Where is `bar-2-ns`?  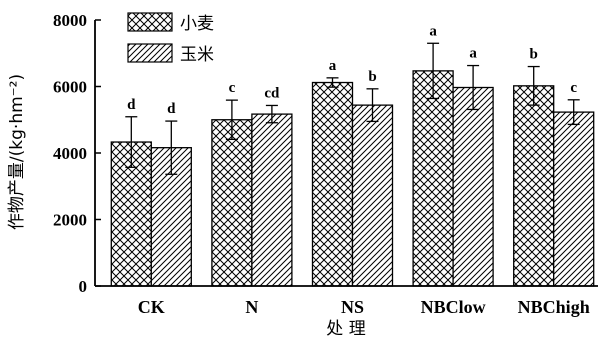 bar-2-ns is located at coordinates (372, 195).